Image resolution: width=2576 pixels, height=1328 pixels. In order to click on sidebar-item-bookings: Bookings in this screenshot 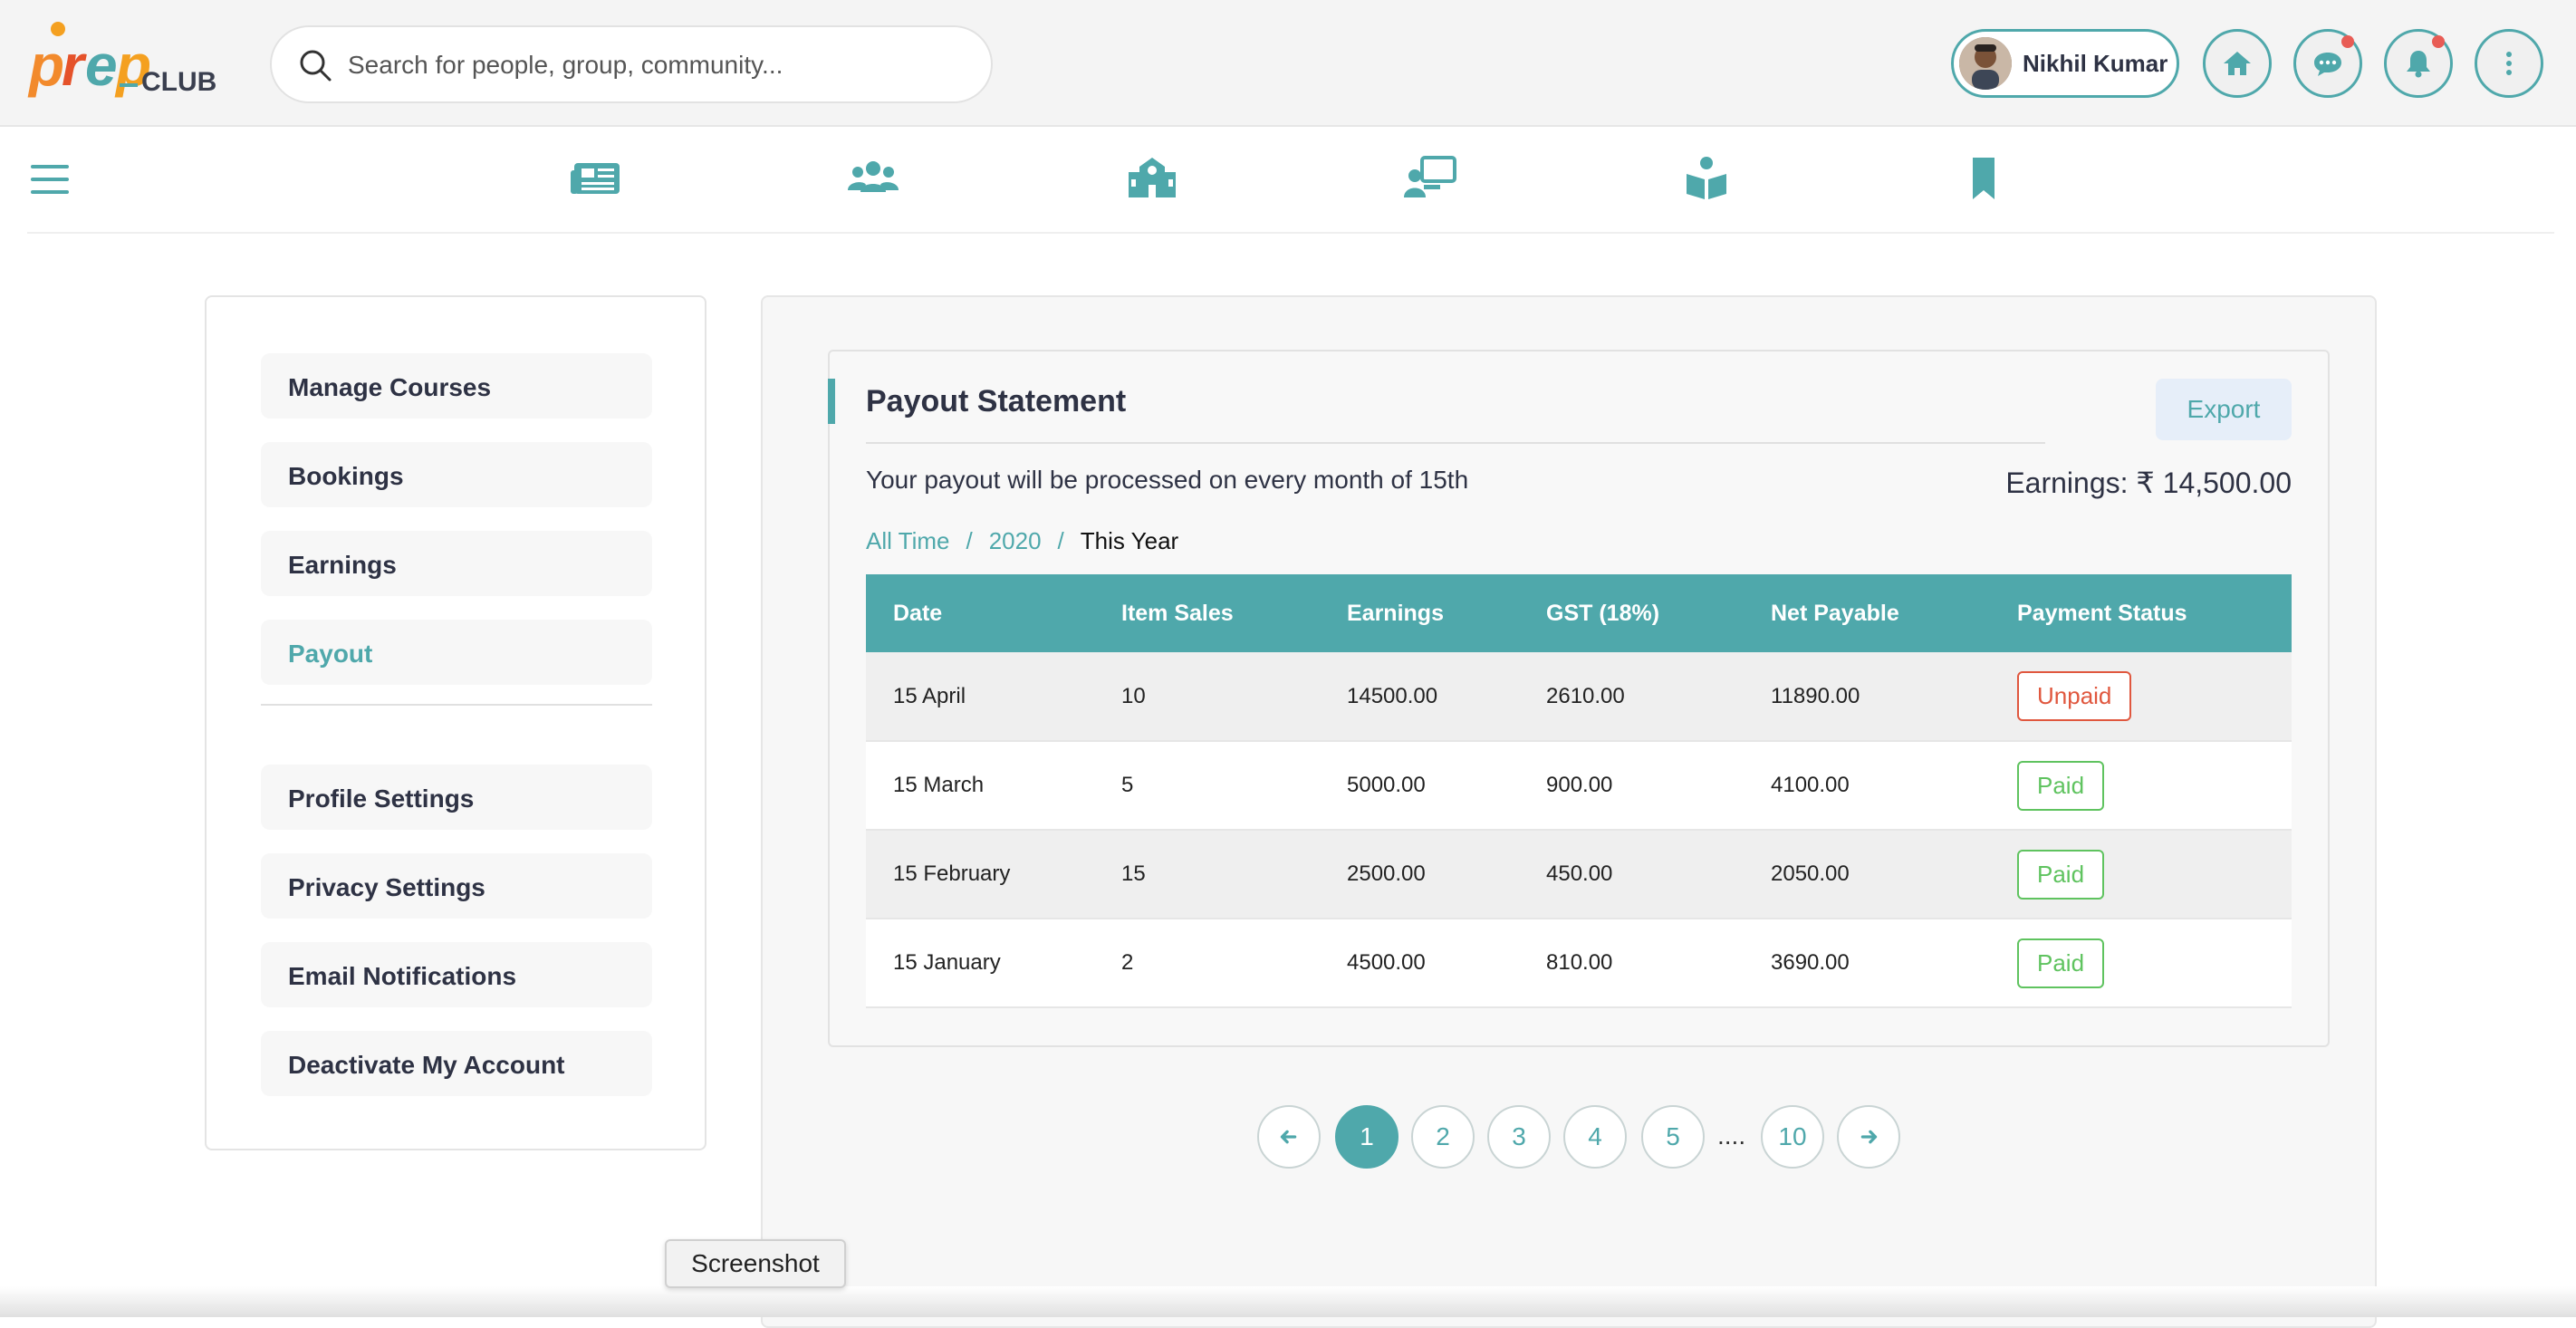, I will do `click(456, 474)`.